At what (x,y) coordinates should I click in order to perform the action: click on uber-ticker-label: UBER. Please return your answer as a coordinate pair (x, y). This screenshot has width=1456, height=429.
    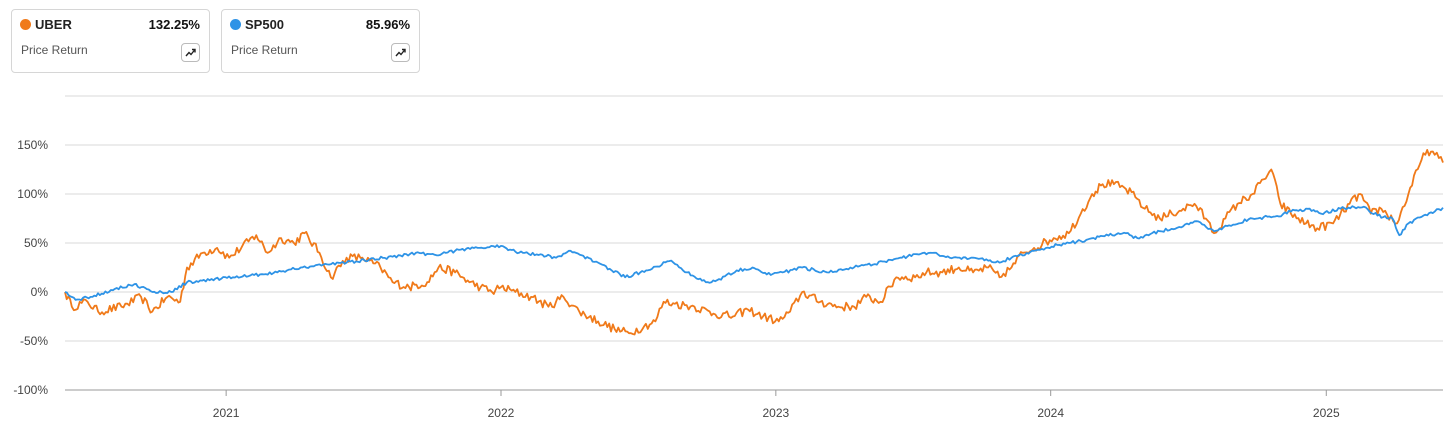
    Looking at the image, I should click on (53, 24).